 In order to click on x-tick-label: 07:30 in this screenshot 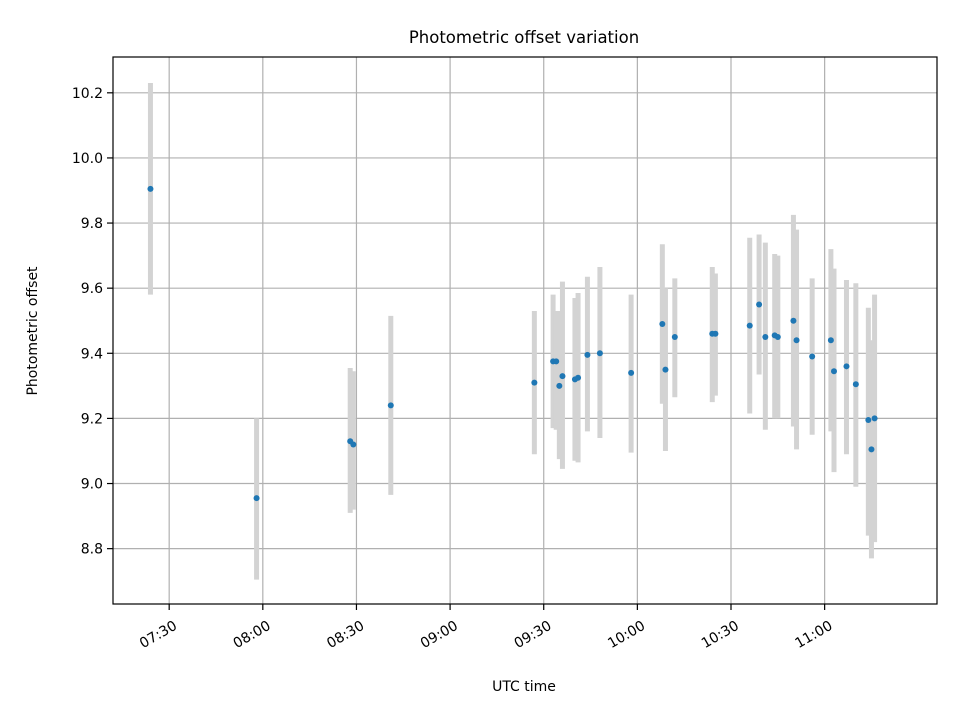, I will do `click(158, 635)`.